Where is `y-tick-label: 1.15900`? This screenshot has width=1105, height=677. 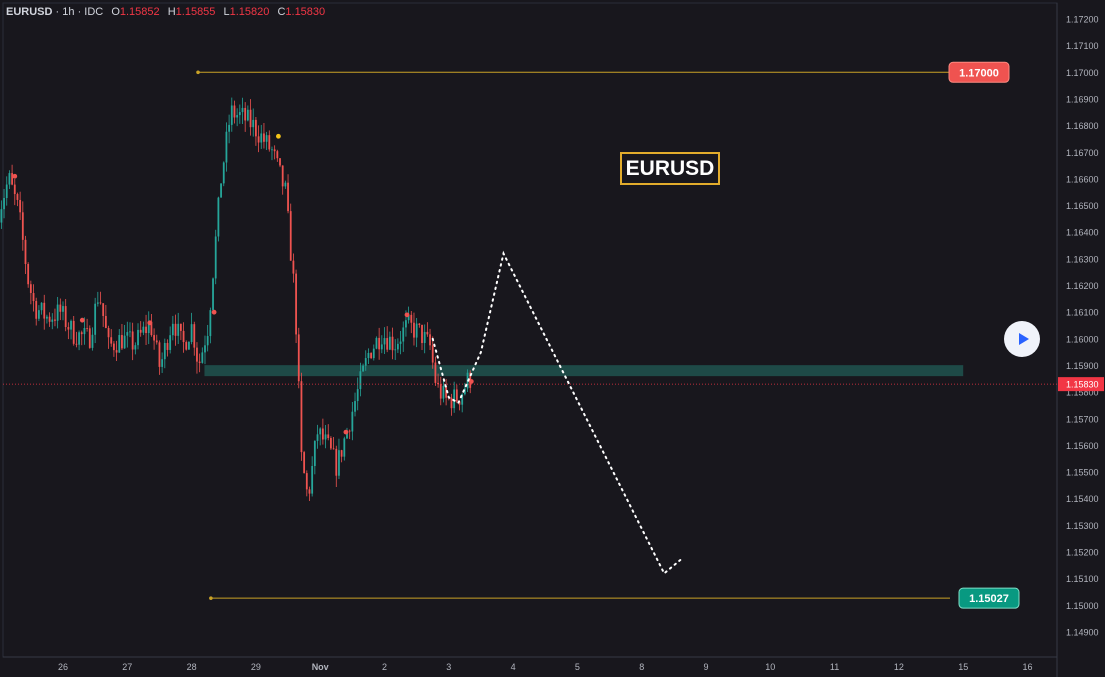
y-tick-label: 1.15900 is located at coordinates (1082, 366).